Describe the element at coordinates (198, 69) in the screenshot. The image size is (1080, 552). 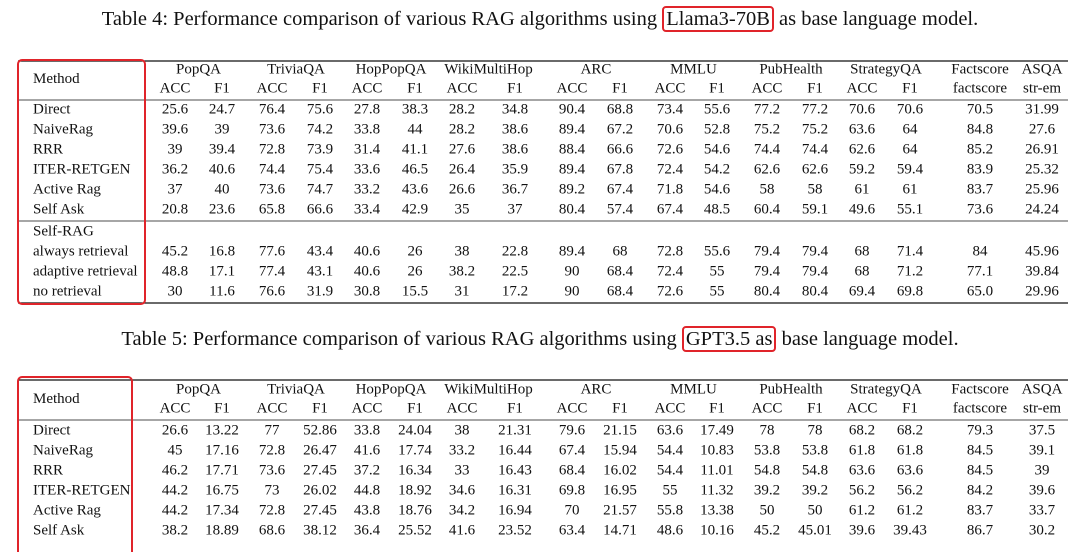
I see `column-header: PopQA` at that location.